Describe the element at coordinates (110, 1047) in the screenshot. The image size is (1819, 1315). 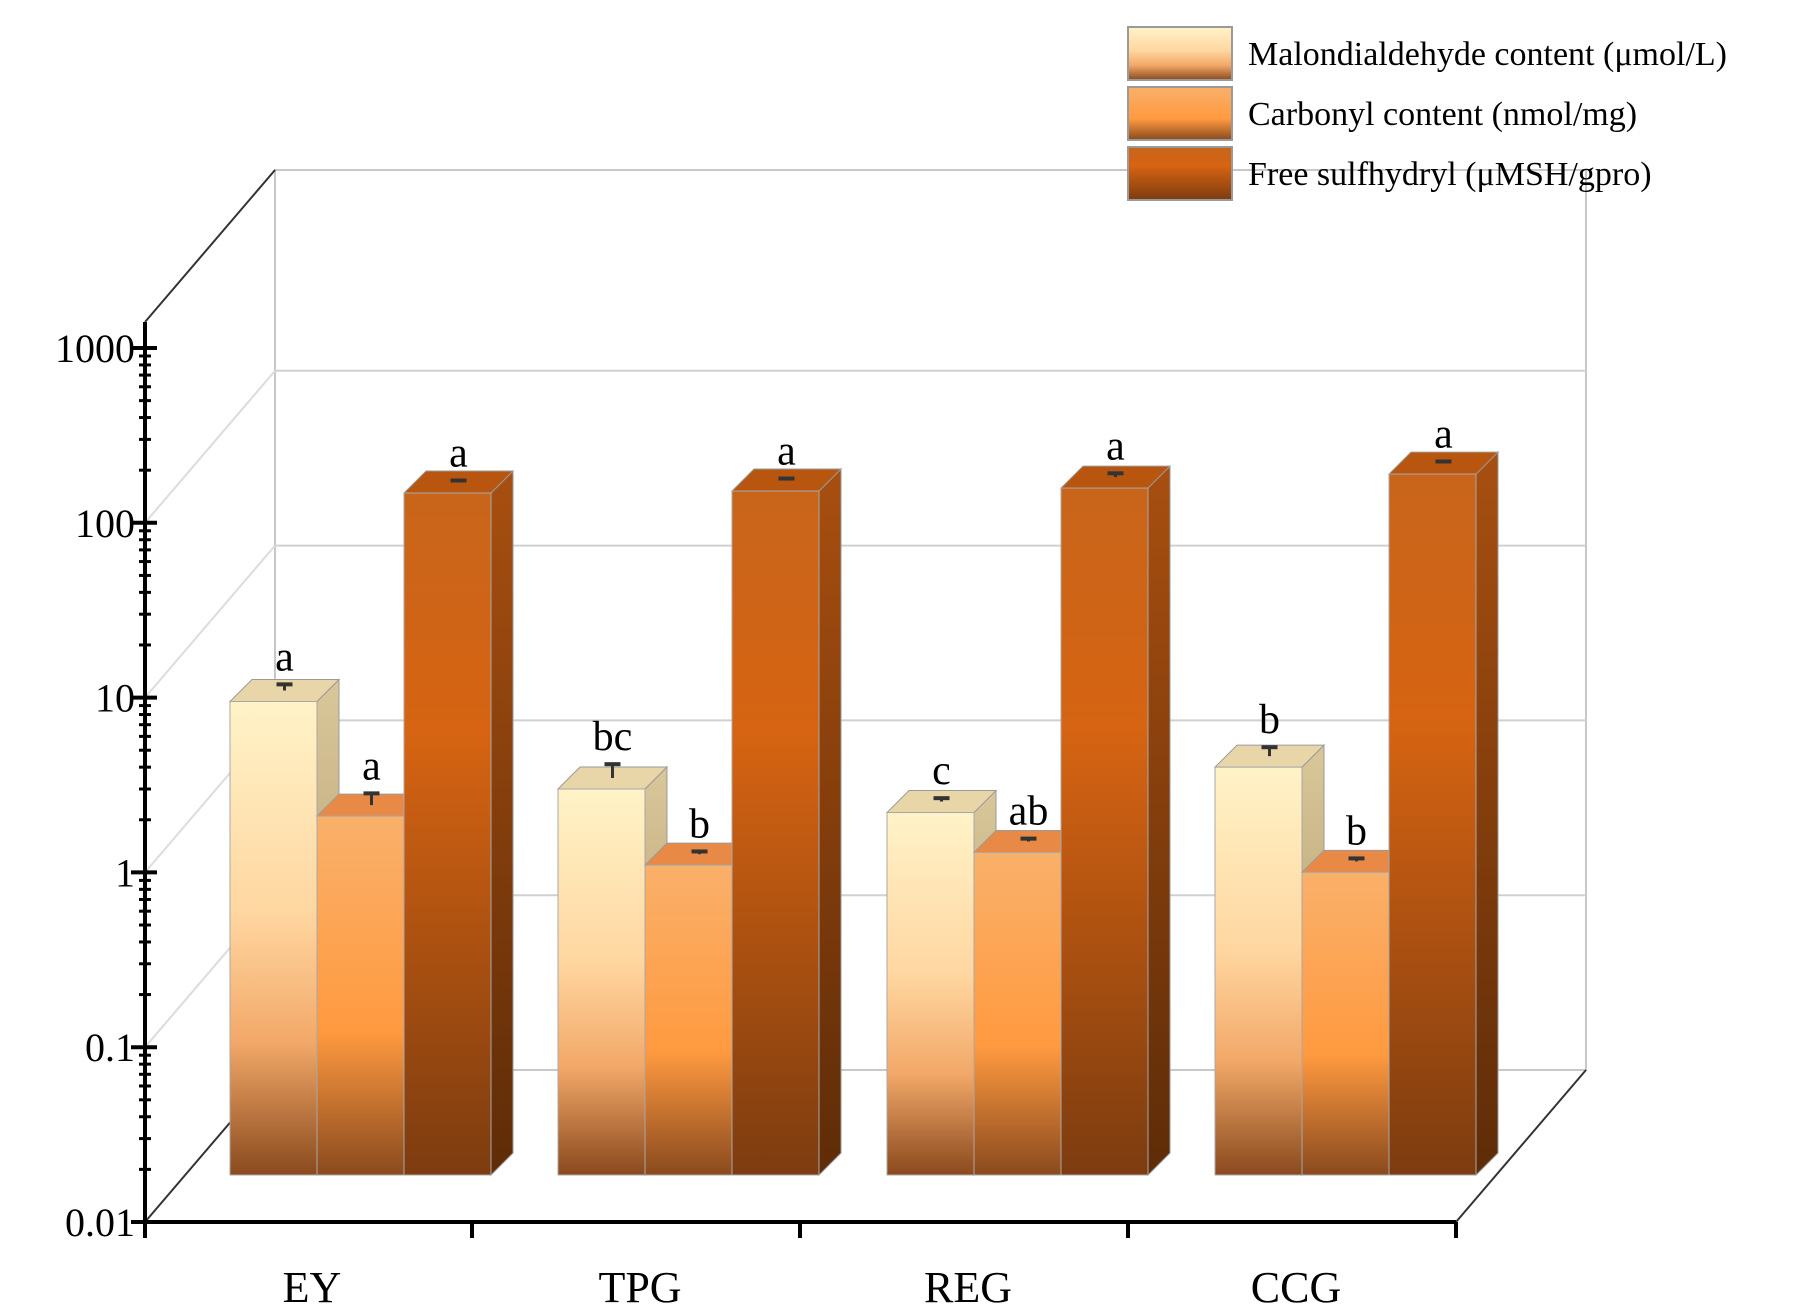
I see `y-tick-label: 0.1` at that location.